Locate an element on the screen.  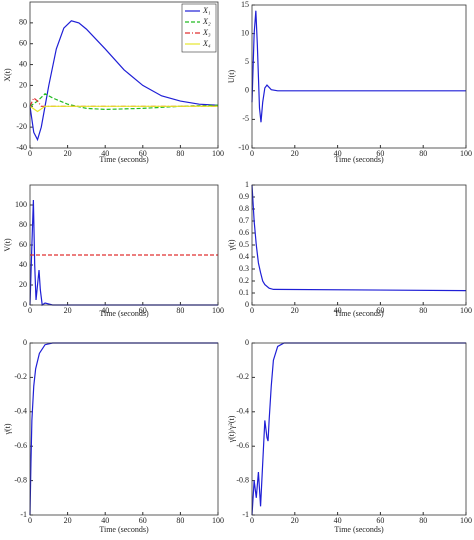
y-tick-label: 15 is located at coordinates (245, 4).